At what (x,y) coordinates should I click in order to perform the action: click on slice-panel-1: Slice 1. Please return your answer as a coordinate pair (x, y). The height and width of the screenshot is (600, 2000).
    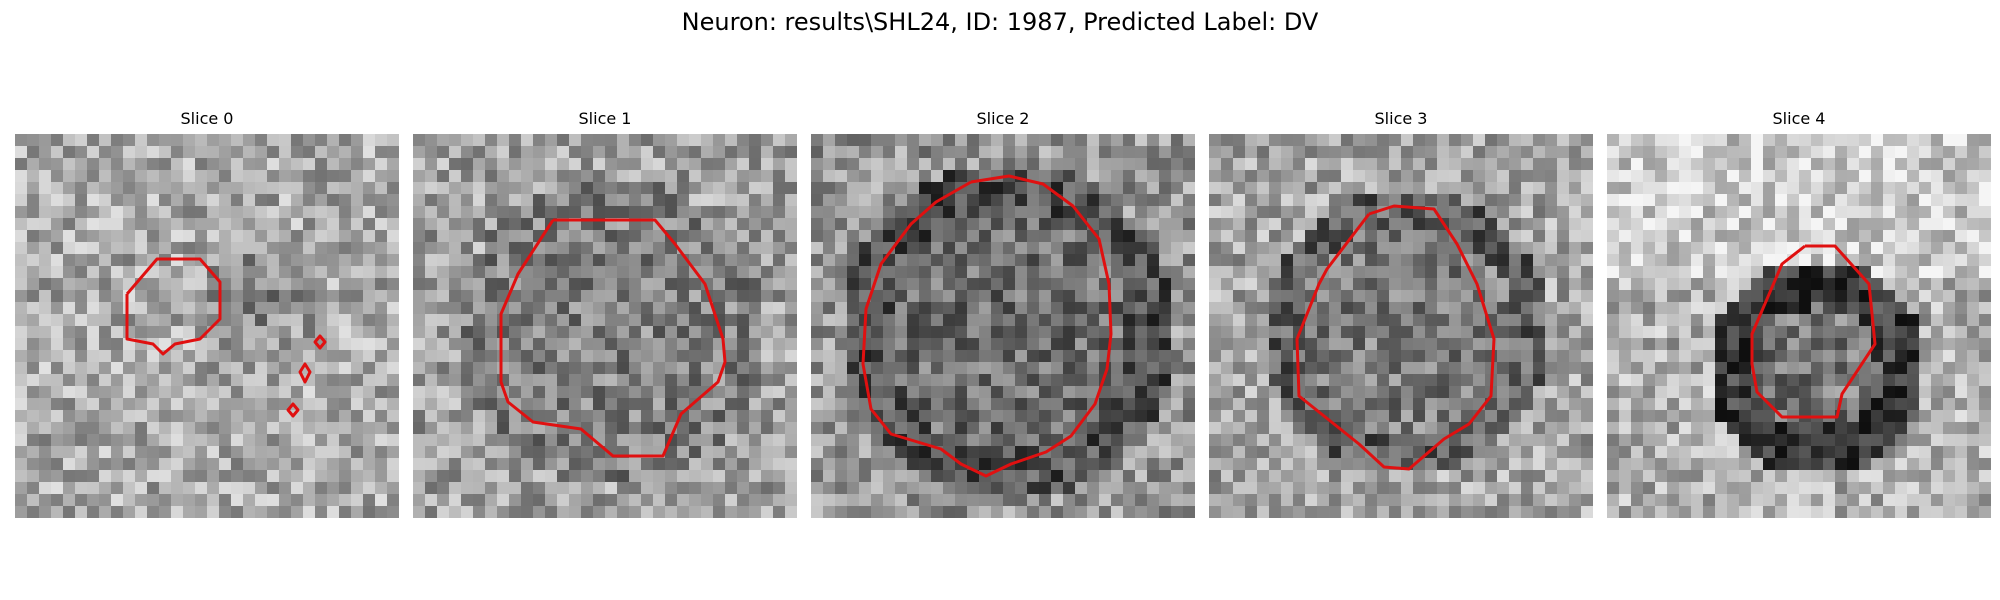
    Looking at the image, I should click on (605, 313).